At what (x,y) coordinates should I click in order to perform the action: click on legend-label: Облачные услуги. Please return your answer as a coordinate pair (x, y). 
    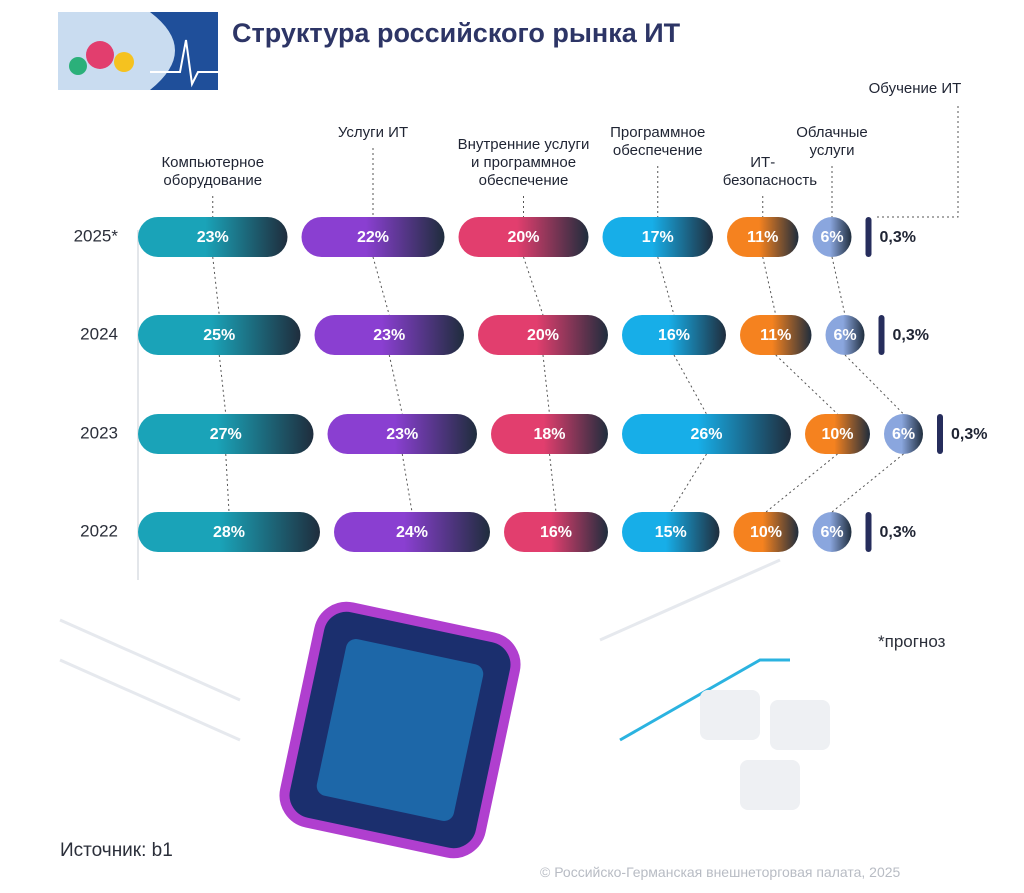
    Looking at the image, I should click on (832, 141).